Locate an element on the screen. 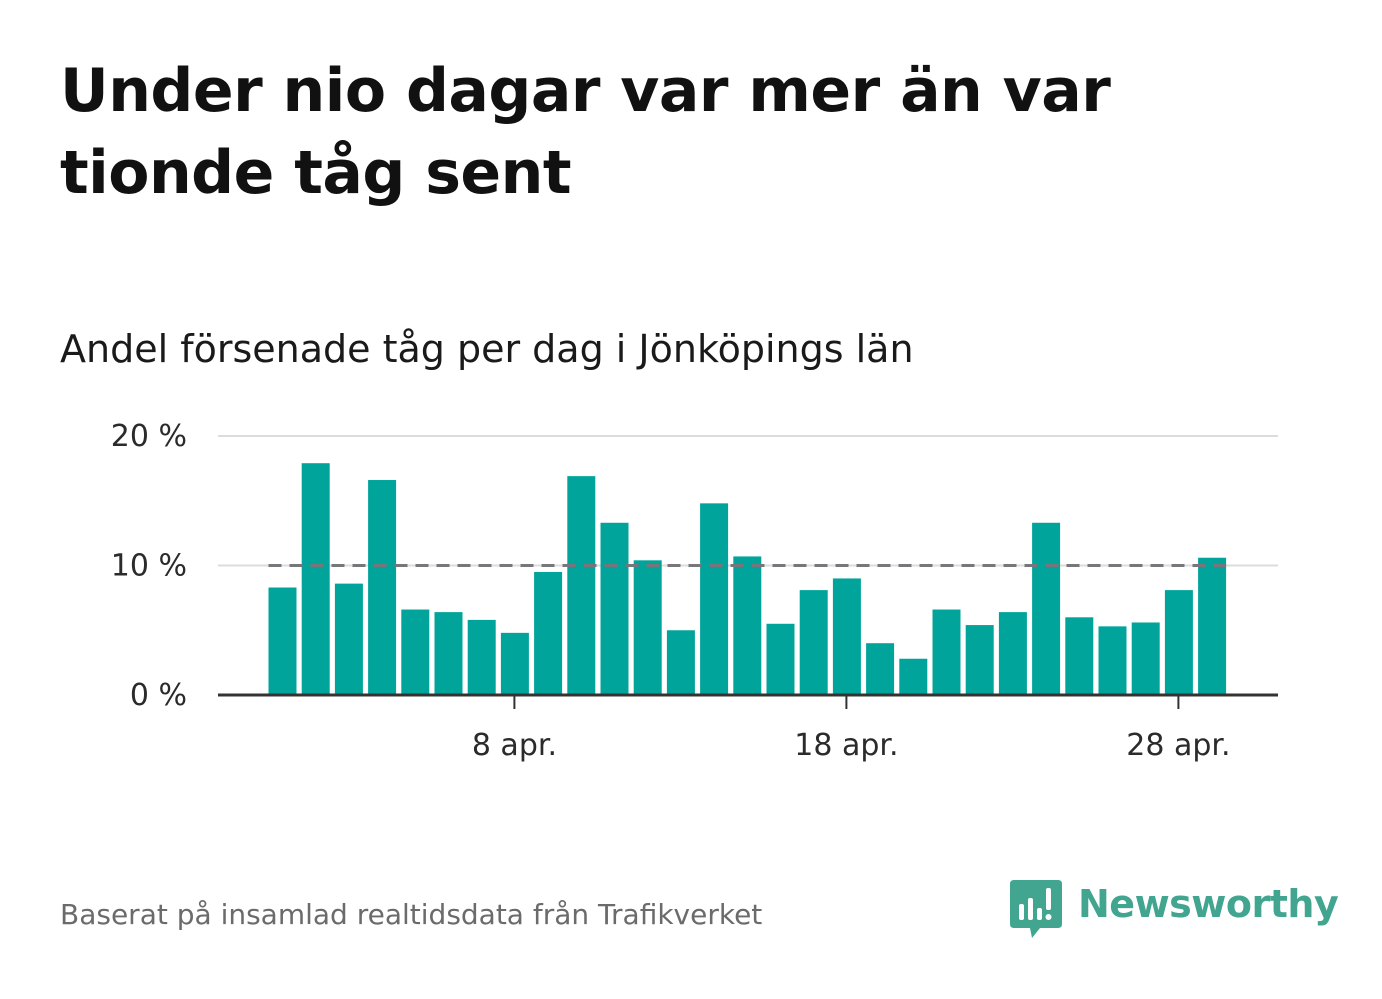 The image size is (1382, 999). brand-name: Newsworthy is located at coordinates (1208, 904).